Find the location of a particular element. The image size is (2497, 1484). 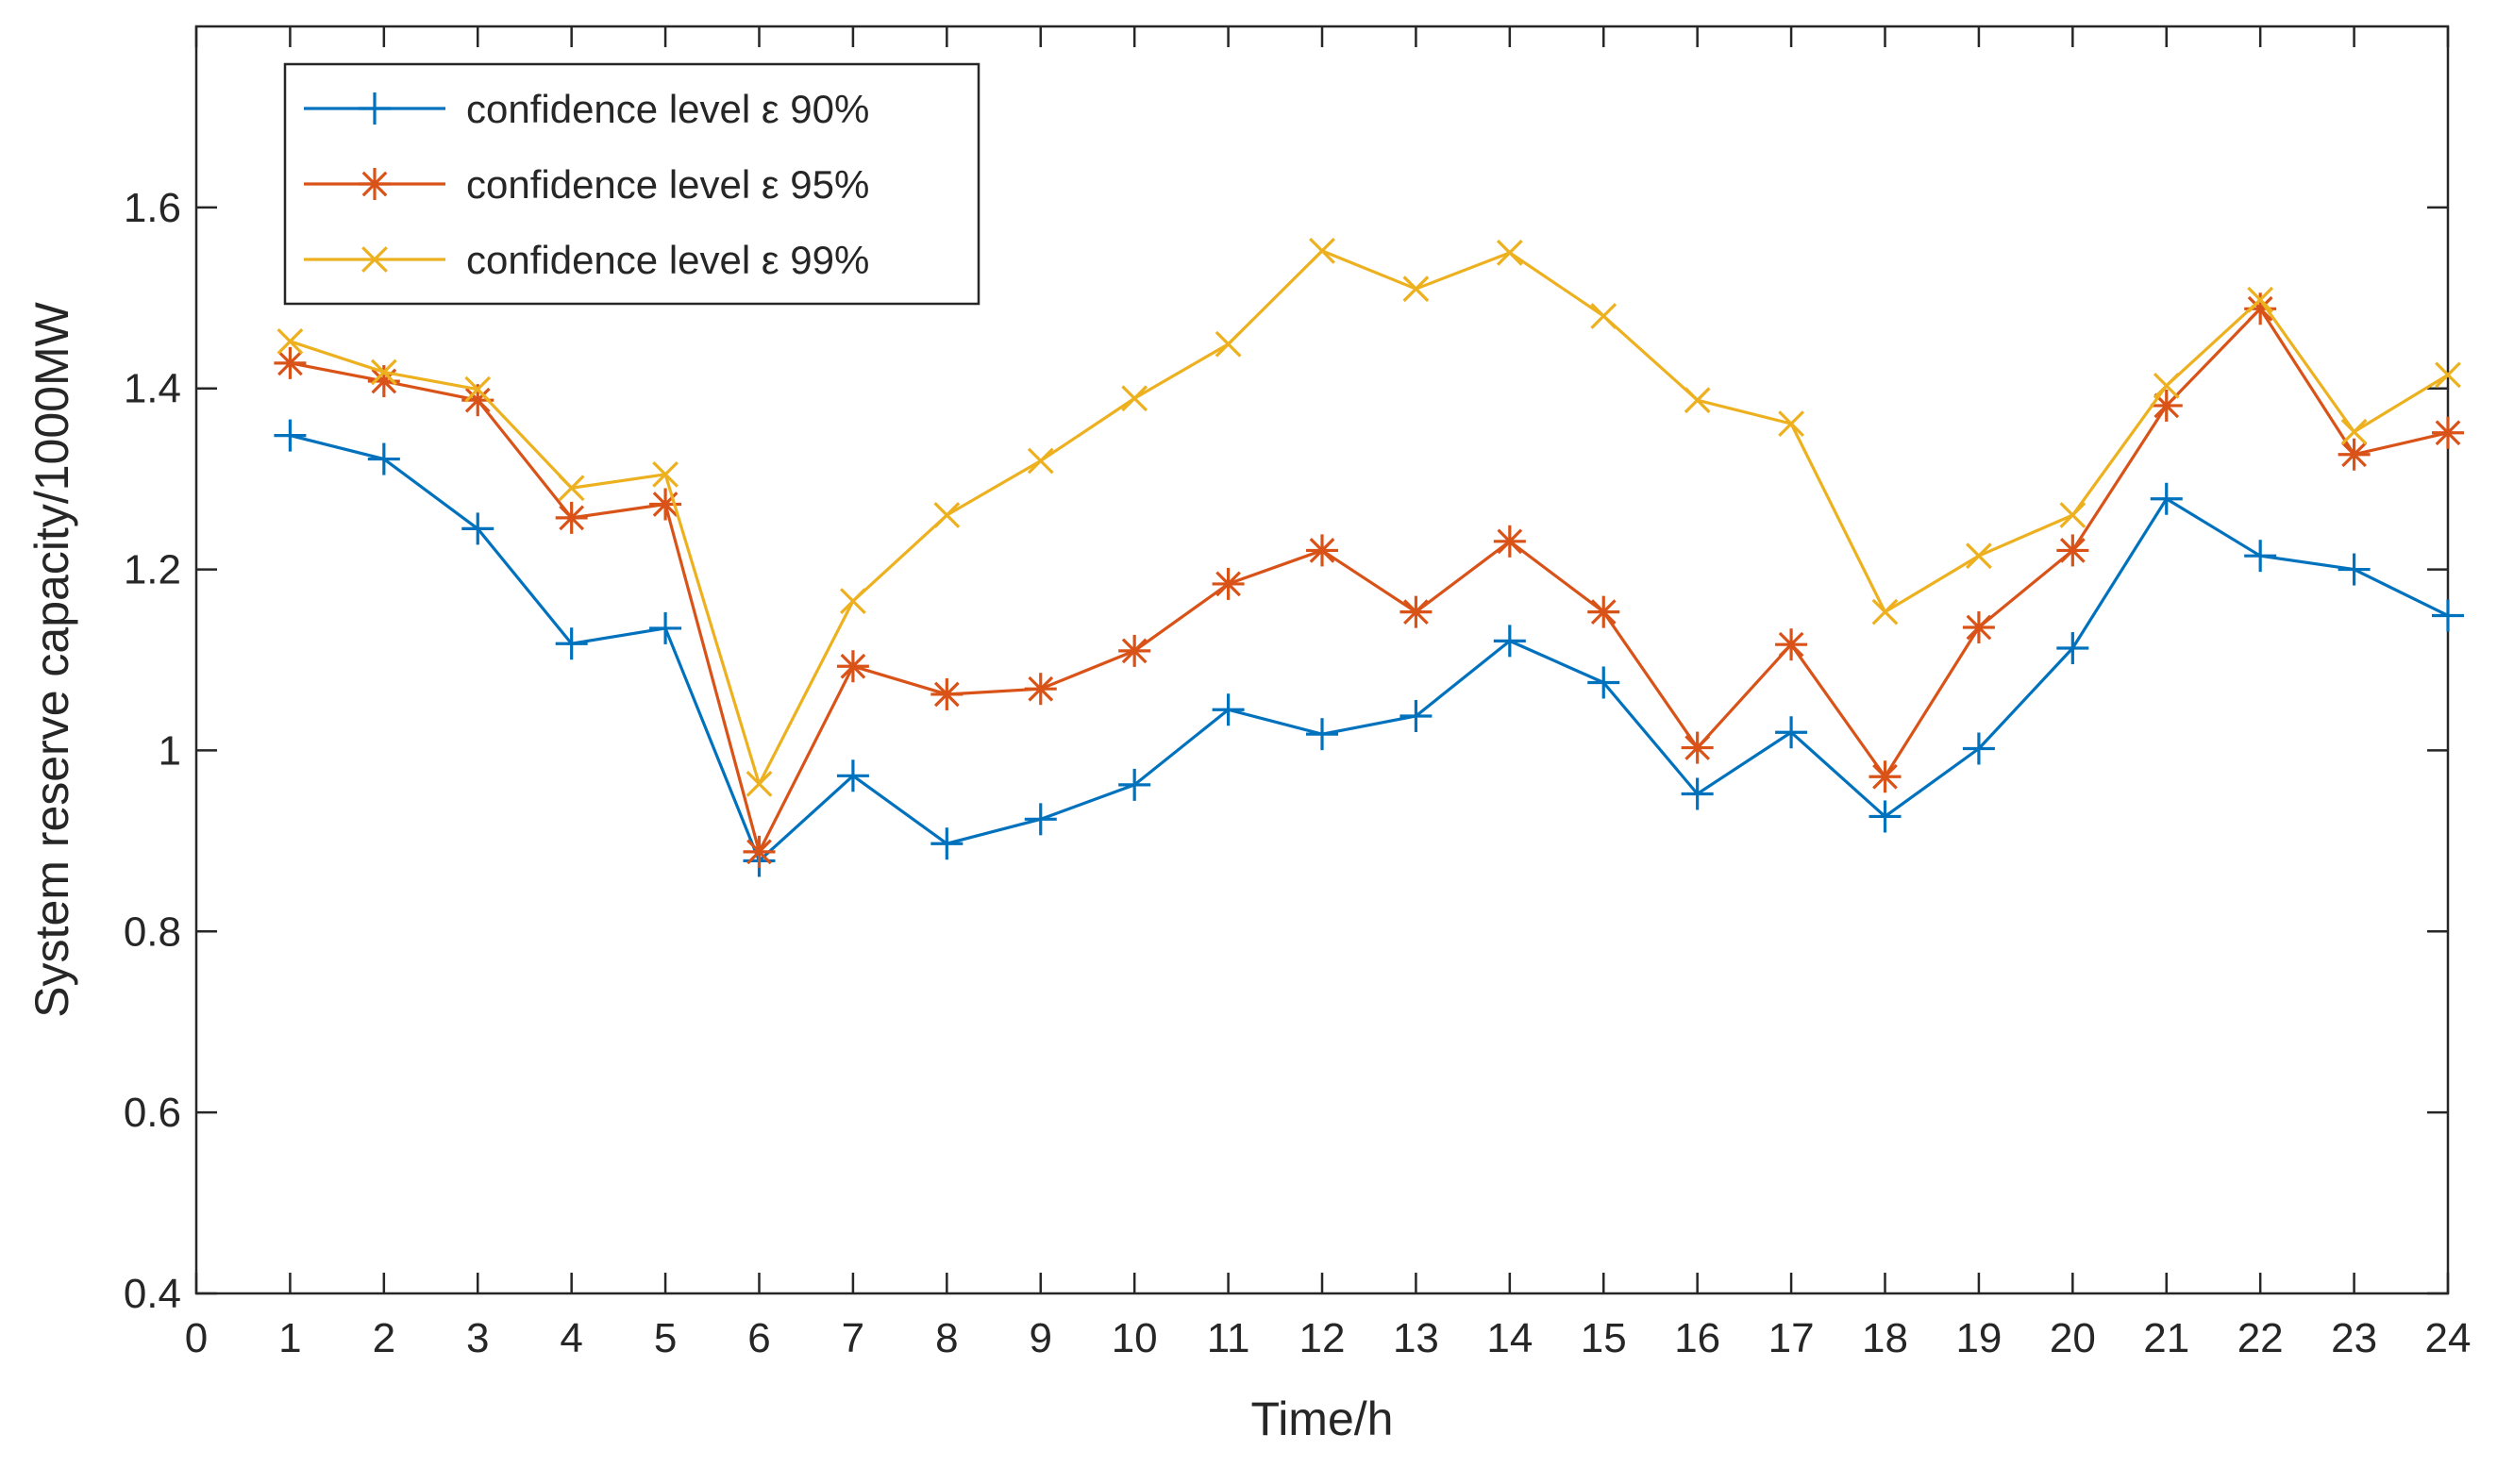

x-tick-label: 19 is located at coordinates (1978, 1338).